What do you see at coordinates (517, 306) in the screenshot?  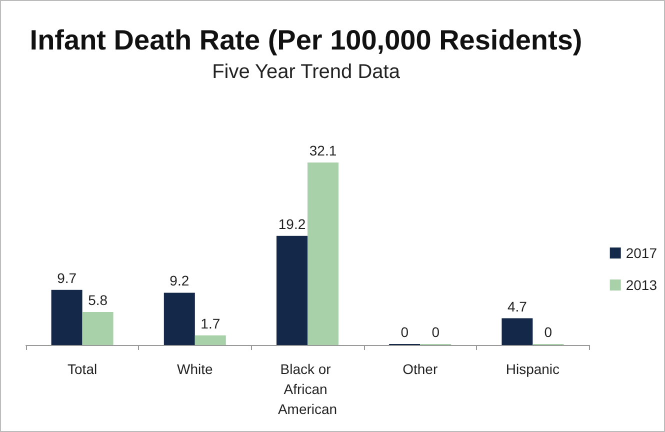 I see `data-label: 4.7` at bounding box center [517, 306].